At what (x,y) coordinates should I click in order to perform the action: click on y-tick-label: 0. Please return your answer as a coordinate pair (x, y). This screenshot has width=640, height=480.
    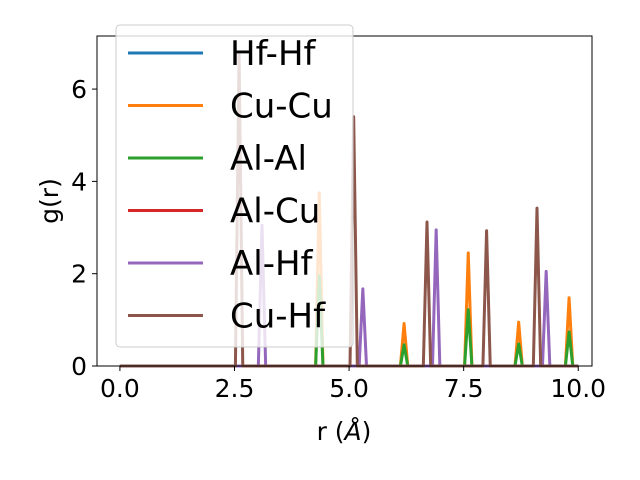
    Looking at the image, I should click on (79, 366).